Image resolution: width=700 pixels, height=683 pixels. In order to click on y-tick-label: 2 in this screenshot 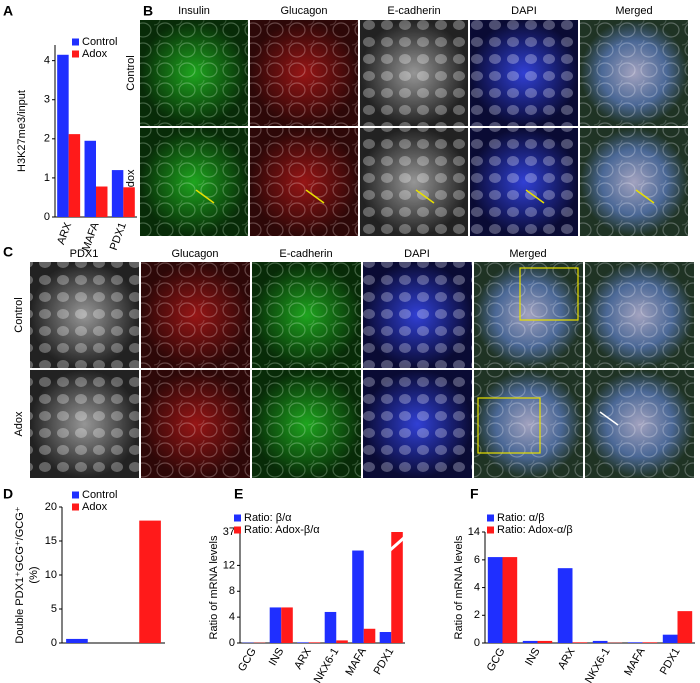, I will do `click(477, 615)`.